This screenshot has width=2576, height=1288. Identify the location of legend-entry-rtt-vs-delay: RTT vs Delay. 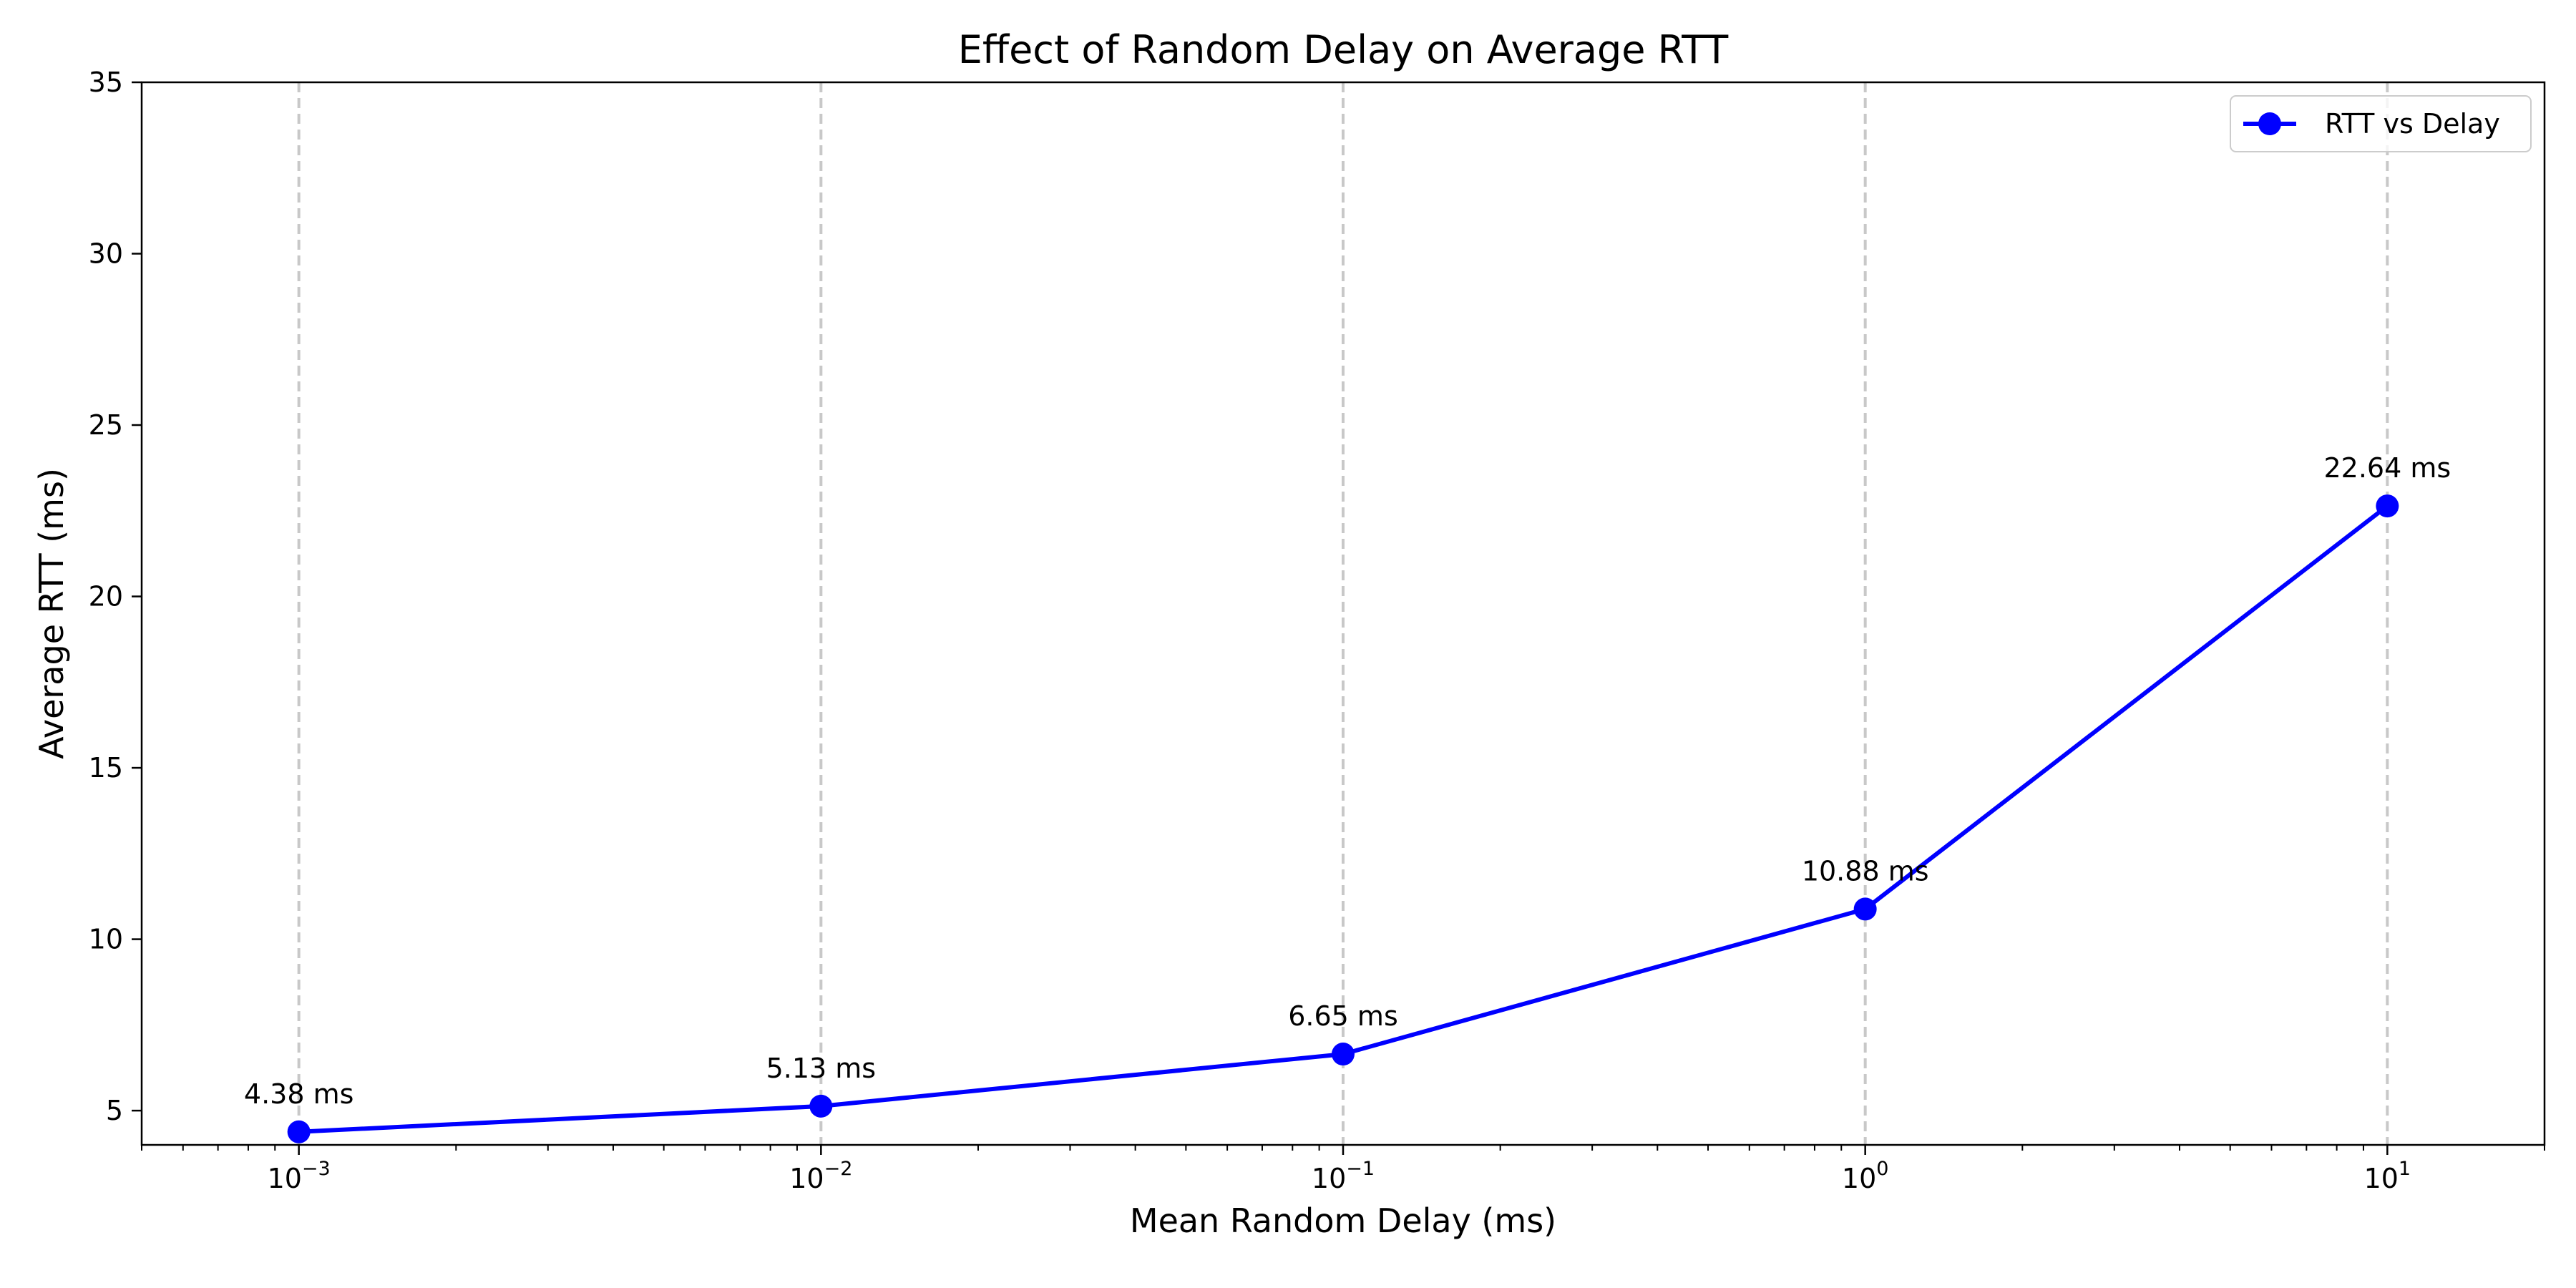
(2412, 124).